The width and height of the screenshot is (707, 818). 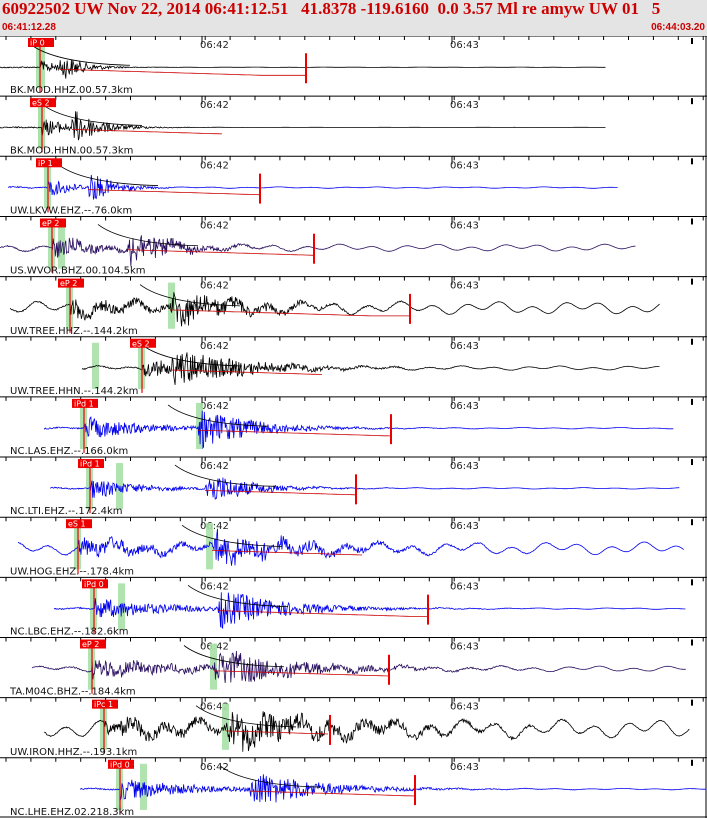 I want to click on pick-label: iP 1, so click(x=45, y=163).